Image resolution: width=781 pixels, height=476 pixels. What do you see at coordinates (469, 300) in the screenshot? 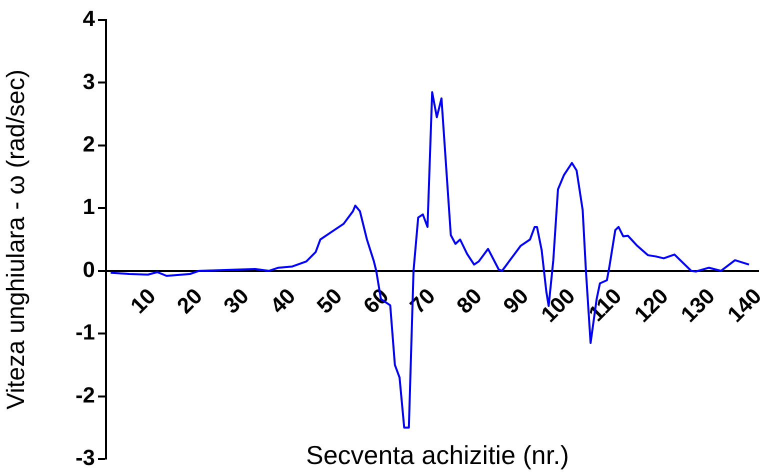
I see `x-tick-label: 80` at bounding box center [469, 300].